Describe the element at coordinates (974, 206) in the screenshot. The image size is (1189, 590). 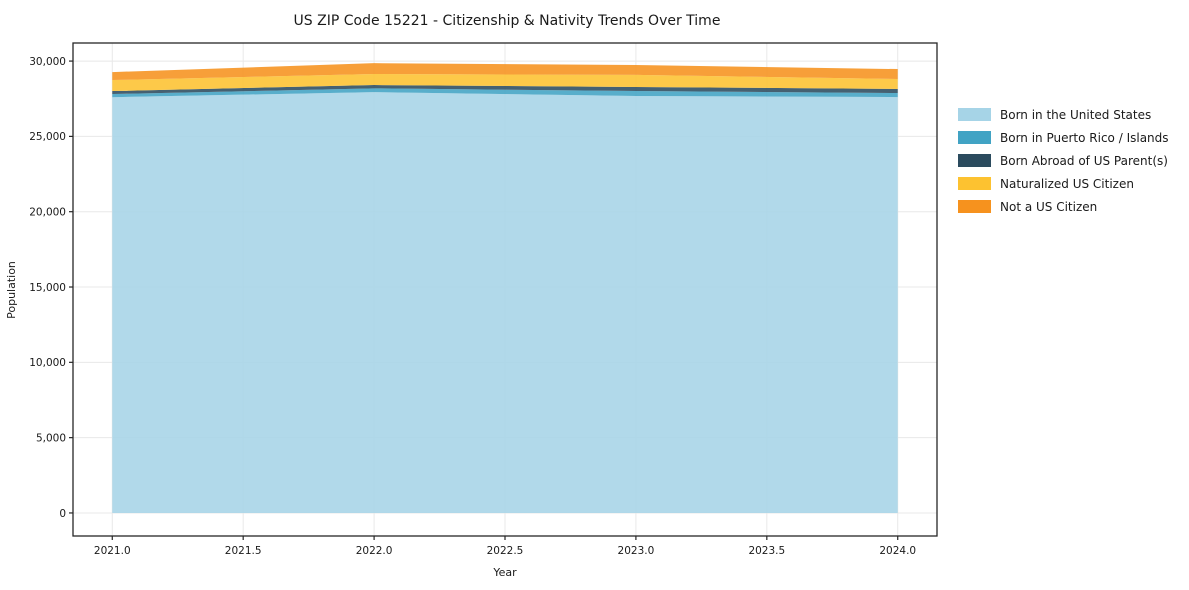
I see `legend-swatch-not-citizen-icon` at that location.